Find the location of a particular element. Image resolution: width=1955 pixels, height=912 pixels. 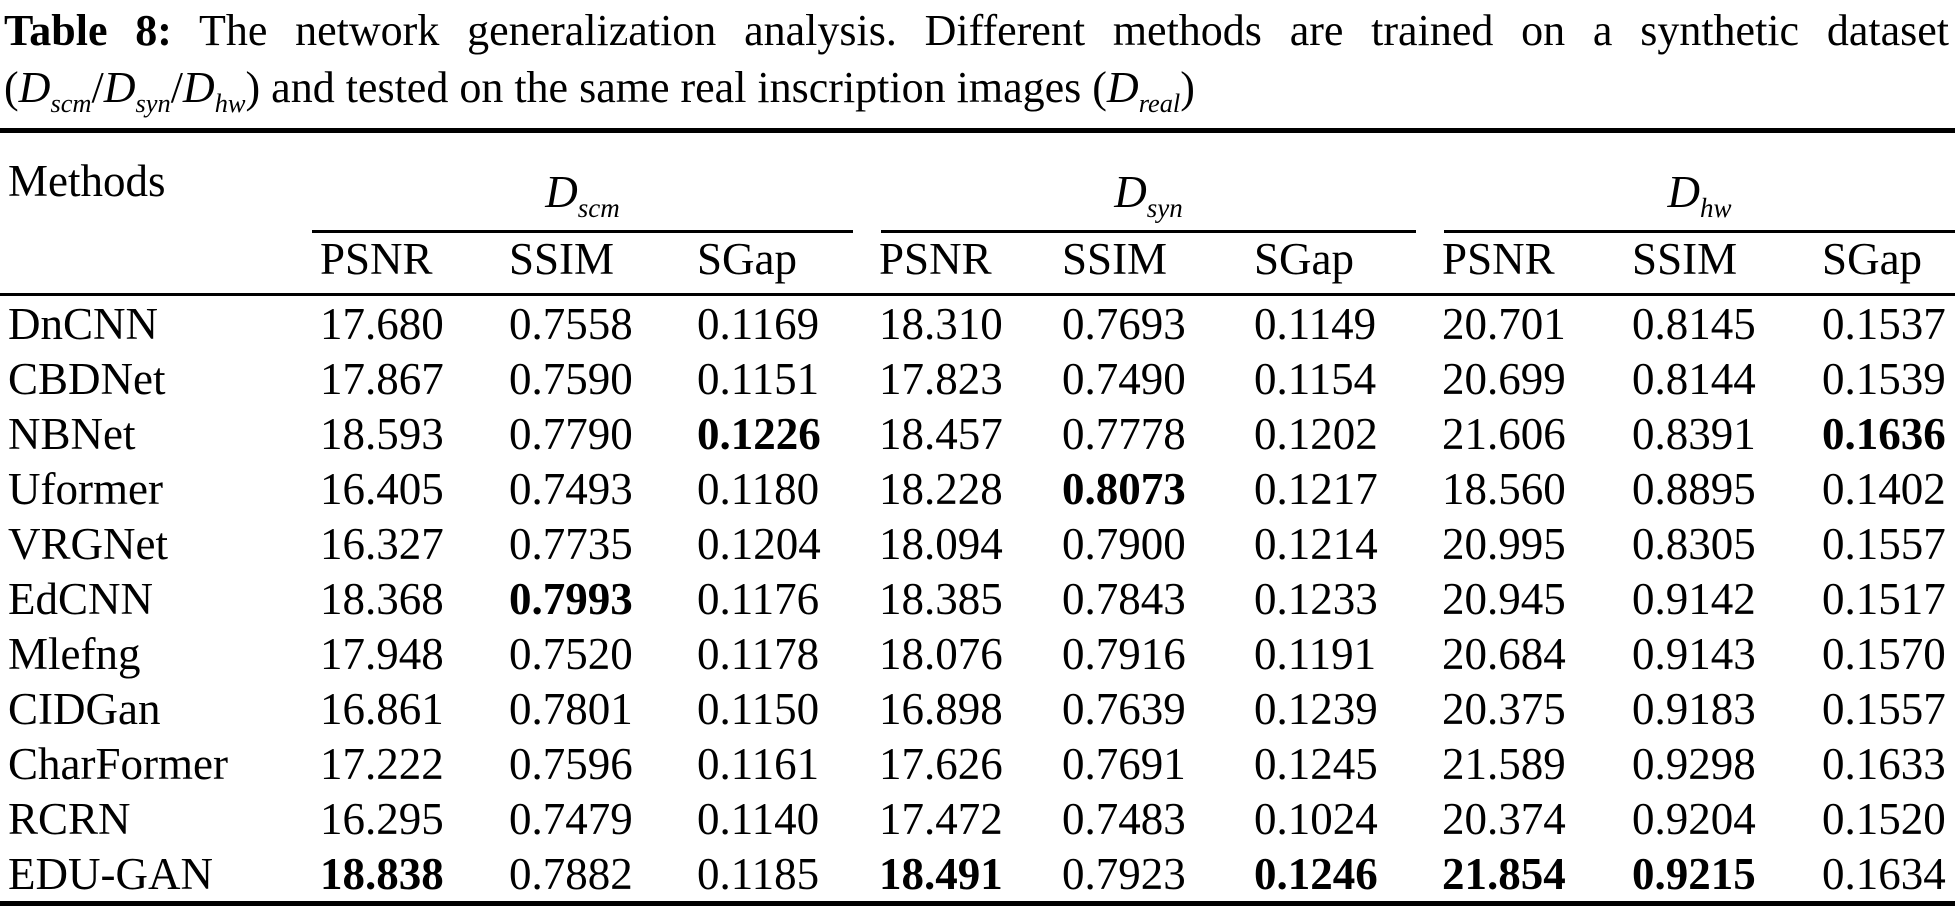

value-cell: 0.1239 is located at coordinates (1316, 708).